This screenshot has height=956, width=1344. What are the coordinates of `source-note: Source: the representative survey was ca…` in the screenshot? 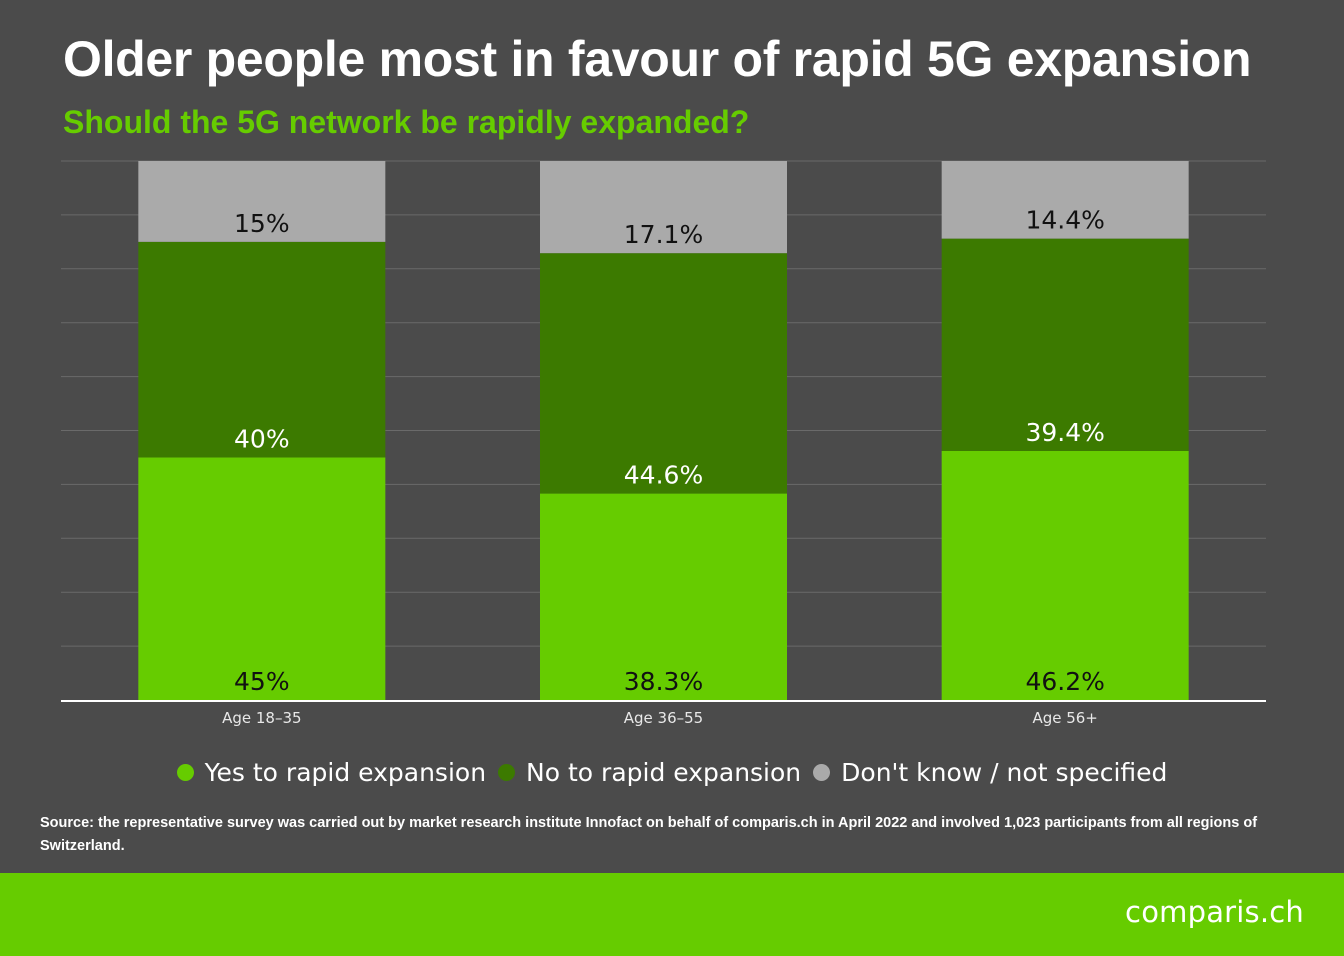 It's located at (649, 834).